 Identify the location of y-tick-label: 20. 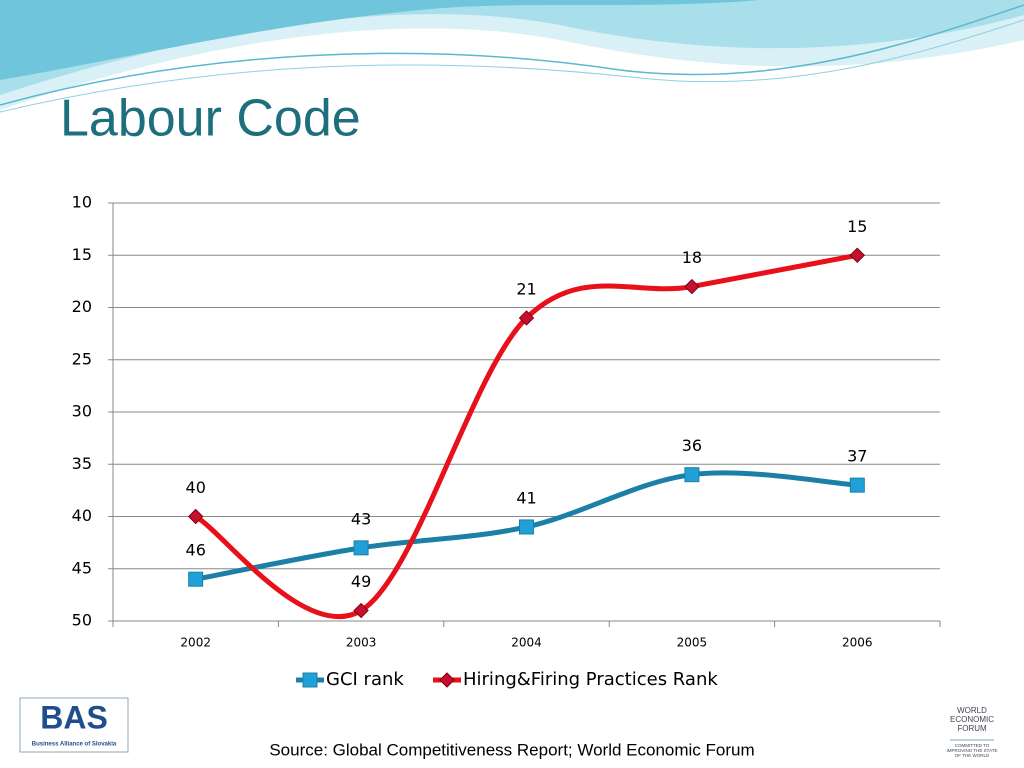
(82, 306).